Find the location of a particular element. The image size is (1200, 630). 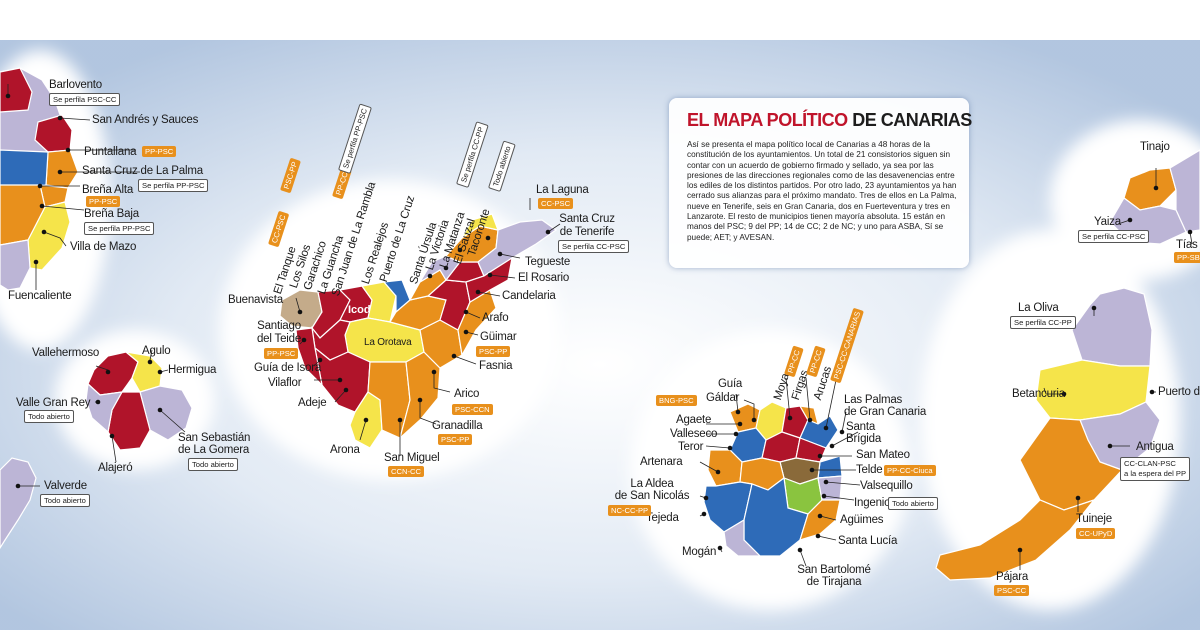

tag-yaiza: Se perfila CC-PSC is located at coordinates (1114, 236).